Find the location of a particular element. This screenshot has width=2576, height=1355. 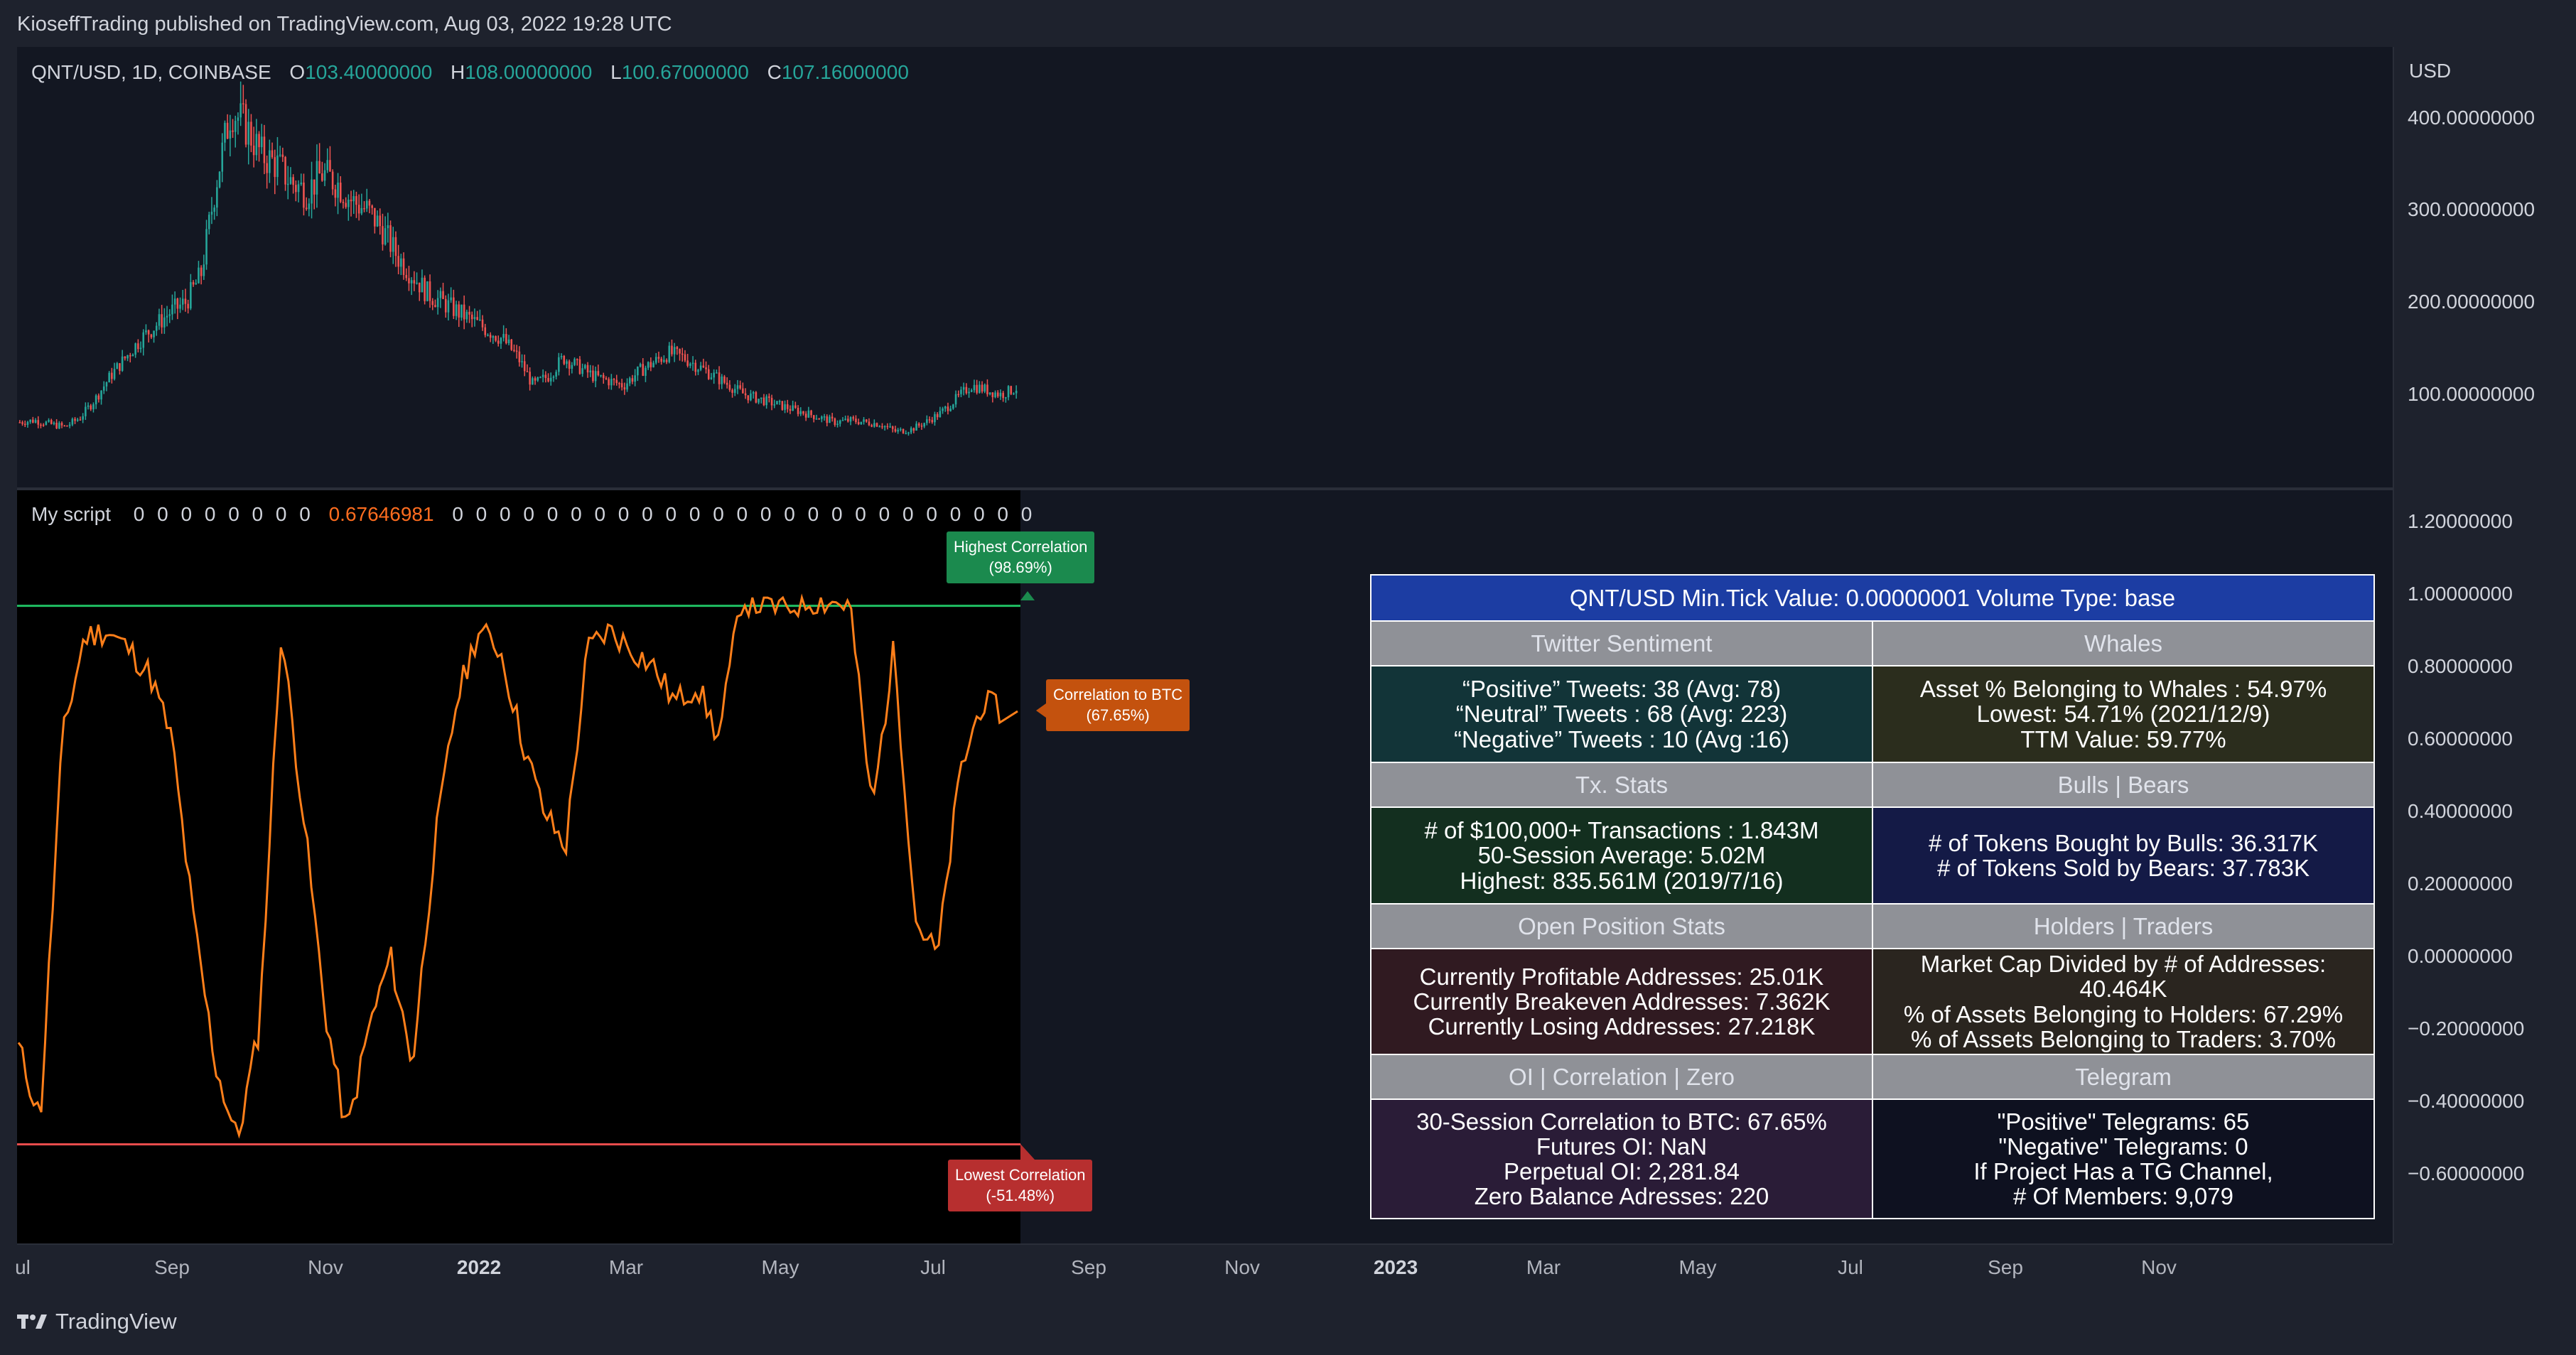

indicator-axis-label: 1.00000000 is located at coordinates (2461, 594).